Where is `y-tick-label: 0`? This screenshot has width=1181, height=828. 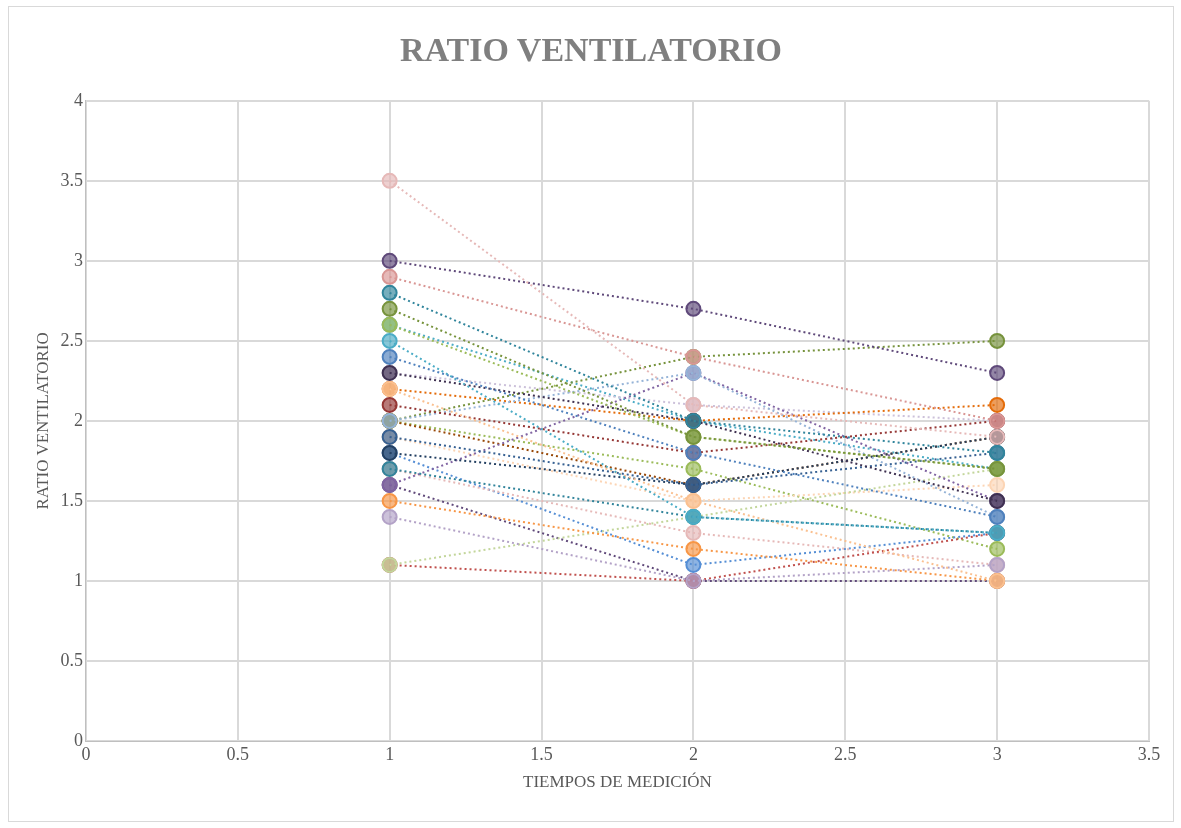
y-tick-label: 0 is located at coordinates (78, 739).